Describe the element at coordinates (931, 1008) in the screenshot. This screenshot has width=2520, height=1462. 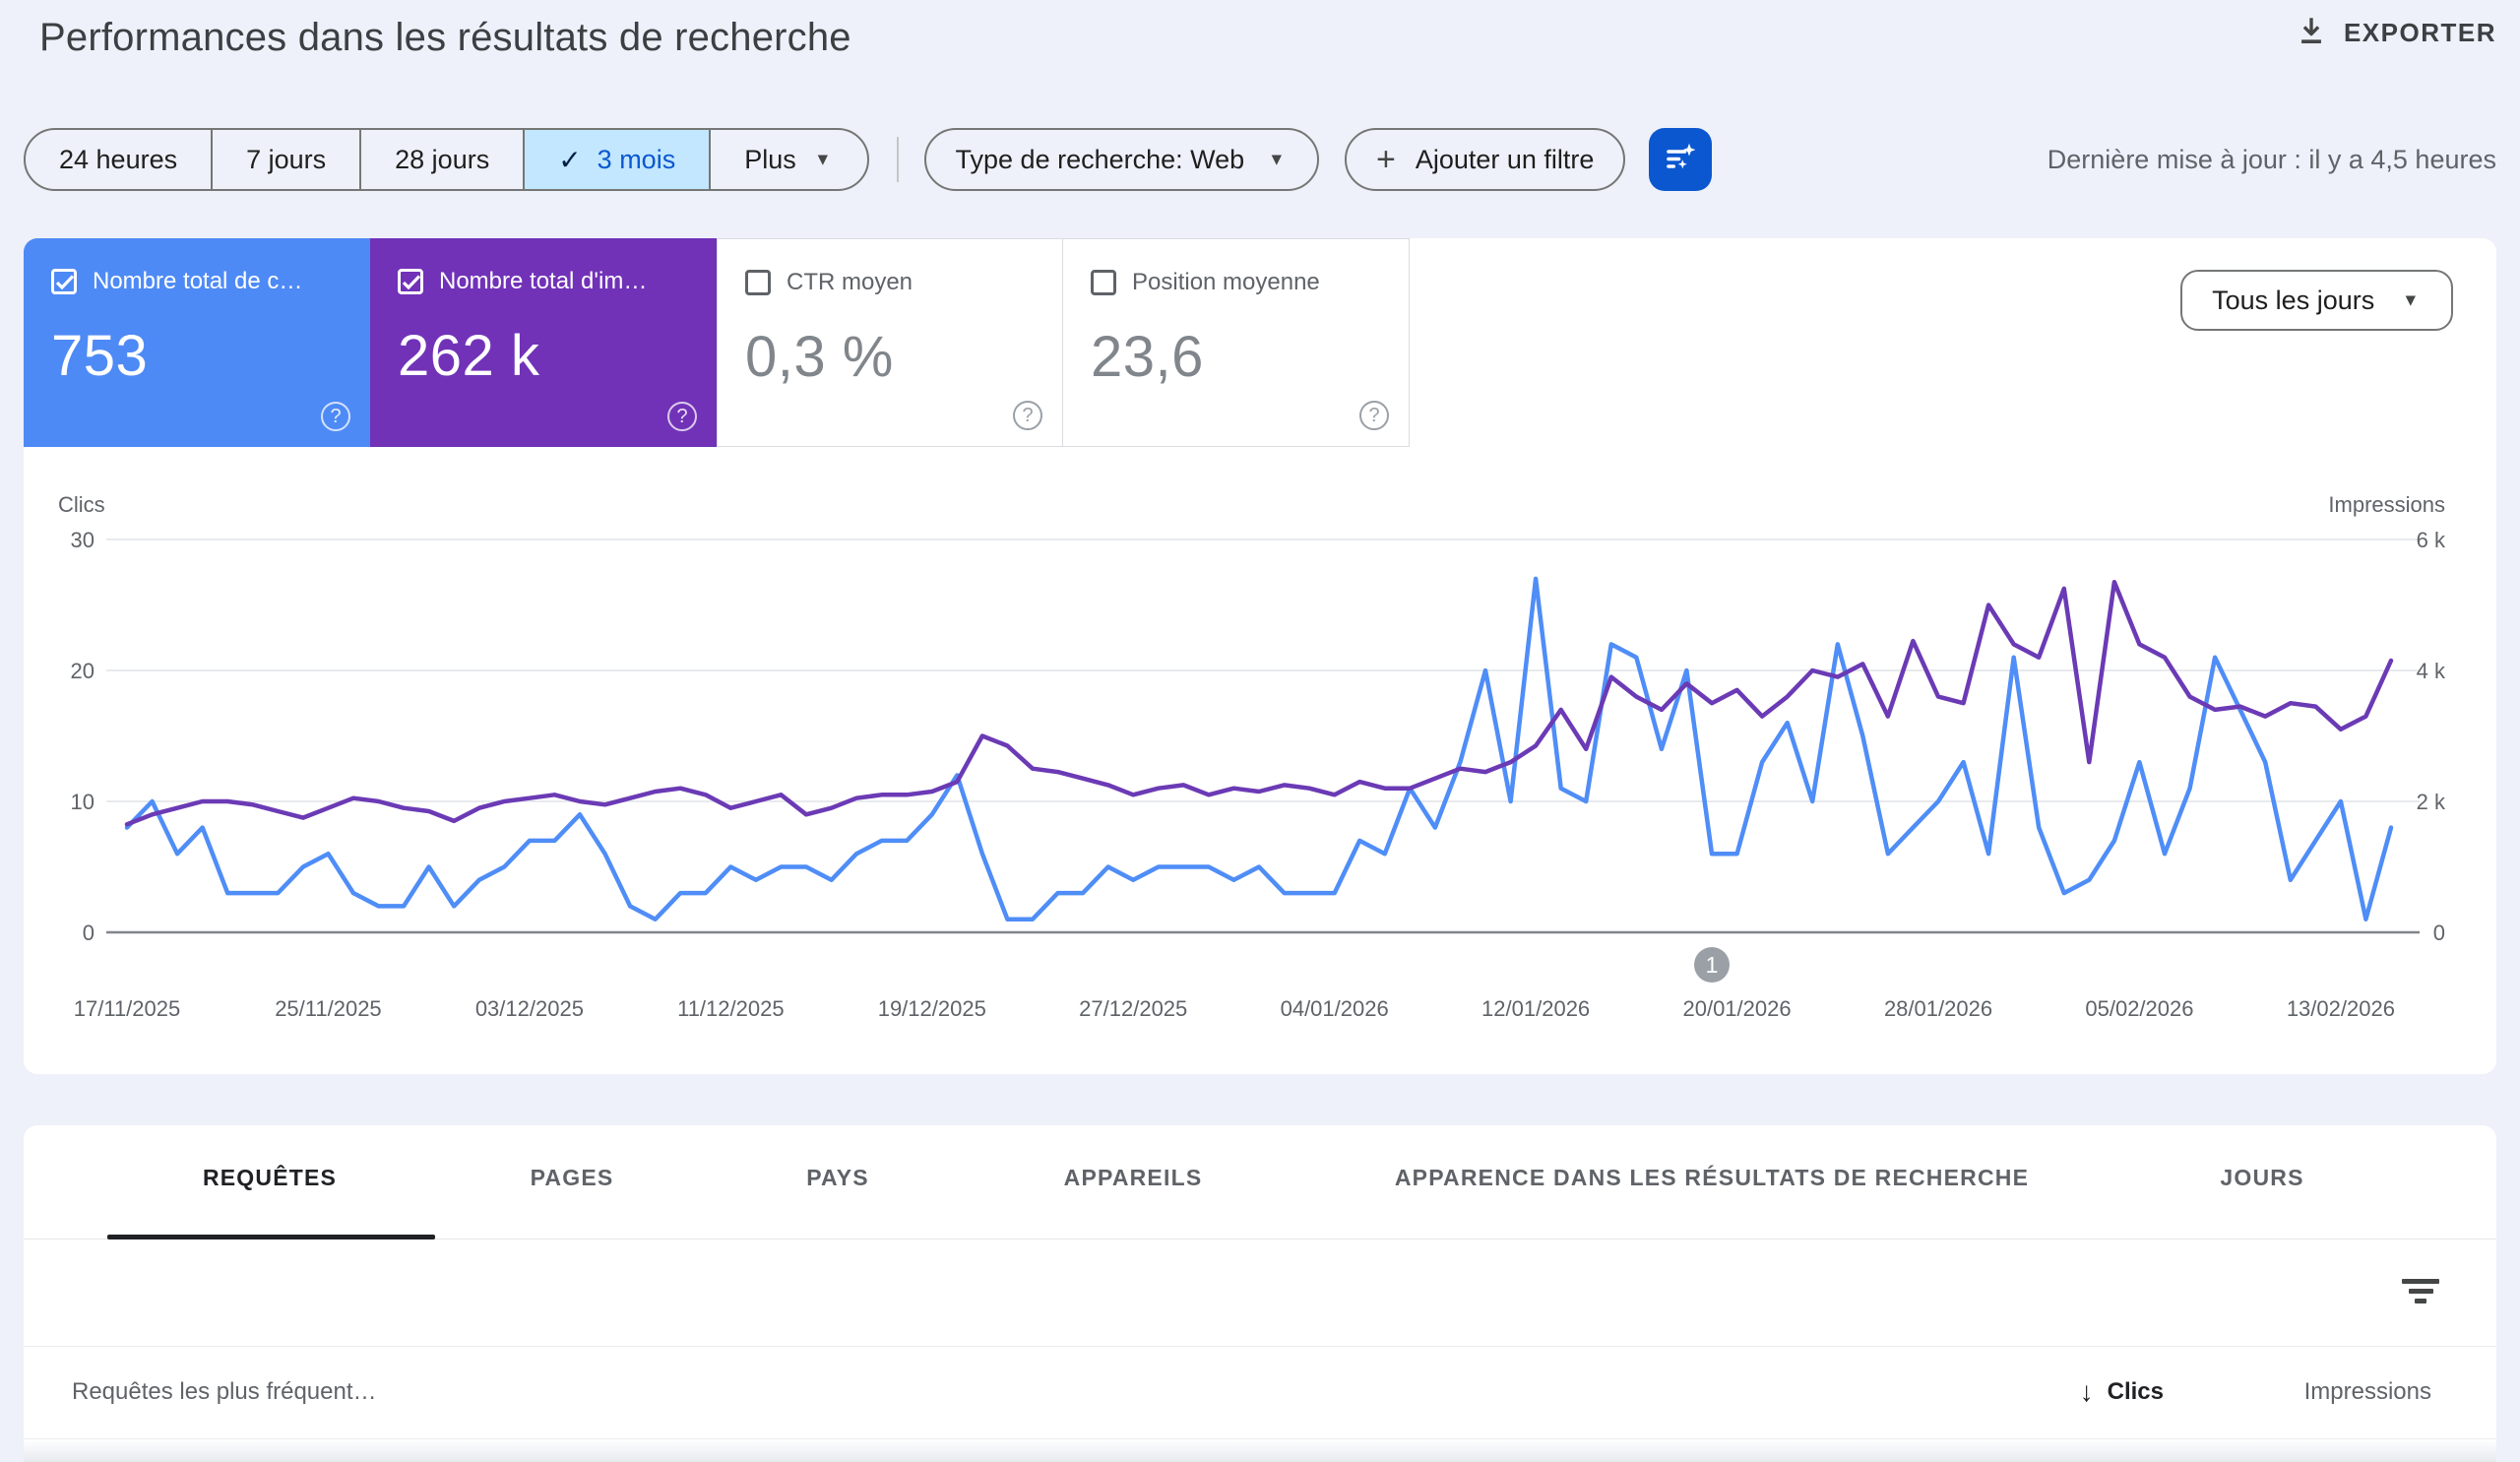
I see `x-tick-label: 19/12/2025` at that location.